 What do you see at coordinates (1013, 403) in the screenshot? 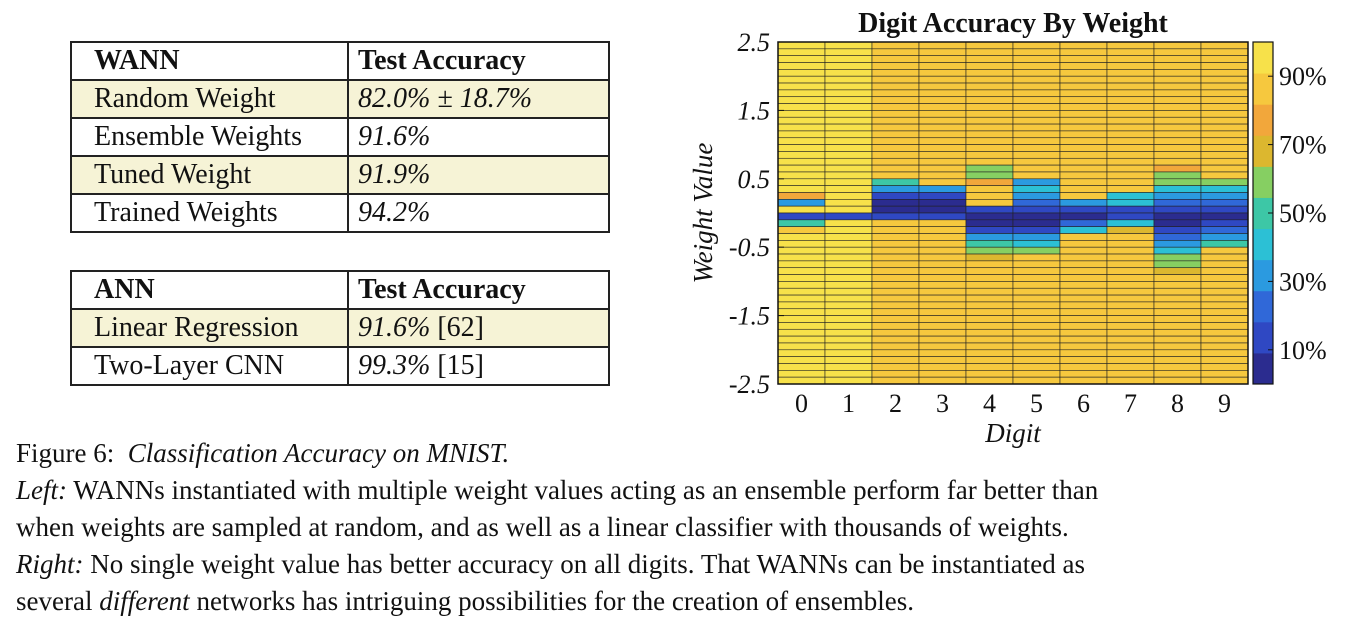
I see `x-axis: 0 1 2 3 4 5 6 7 8 9` at bounding box center [1013, 403].